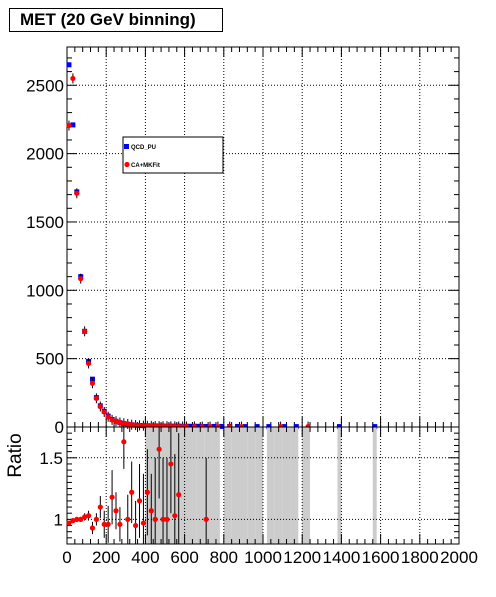 The image size is (496, 597). I want to click on y-tick-label: 1000, so click(45, 290).